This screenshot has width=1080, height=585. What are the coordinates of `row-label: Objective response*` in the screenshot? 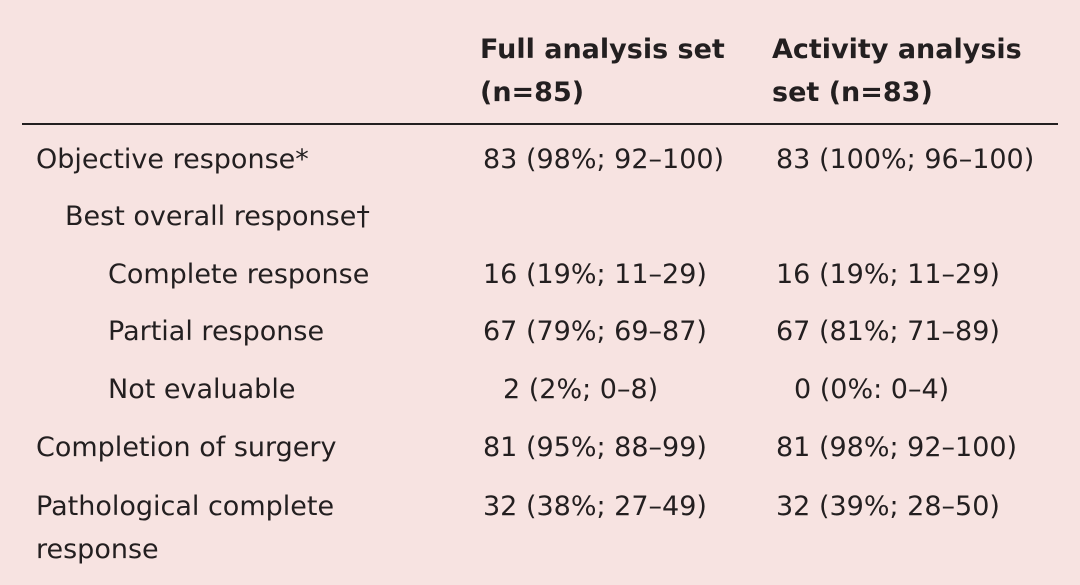 It's located at (172, 159).